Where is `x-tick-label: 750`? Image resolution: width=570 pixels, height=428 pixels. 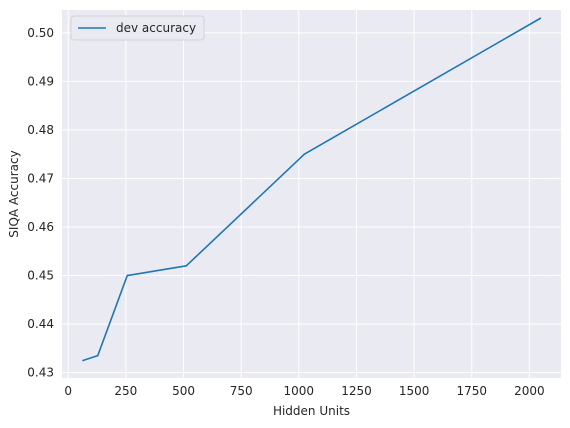 x-tick-label: 750 is located at coordinates (241, 391).